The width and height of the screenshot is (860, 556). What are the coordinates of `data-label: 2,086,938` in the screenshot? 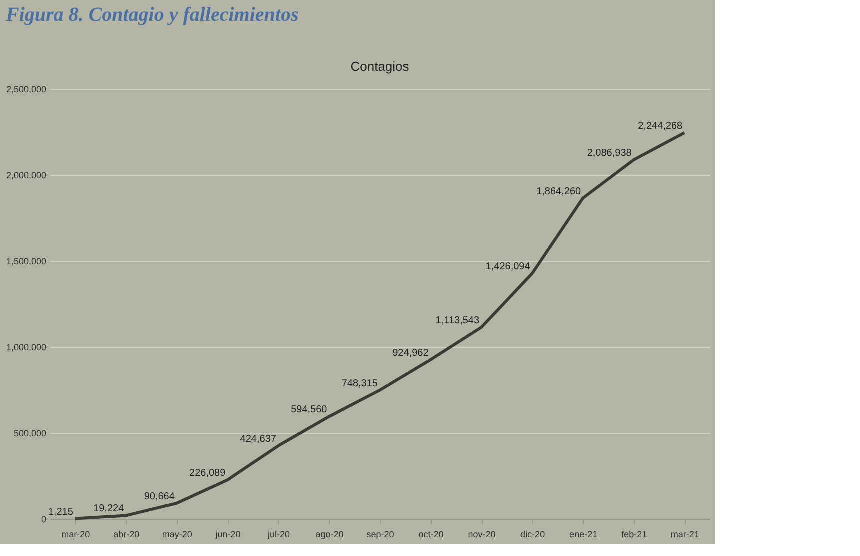 It's located at (609, 154).